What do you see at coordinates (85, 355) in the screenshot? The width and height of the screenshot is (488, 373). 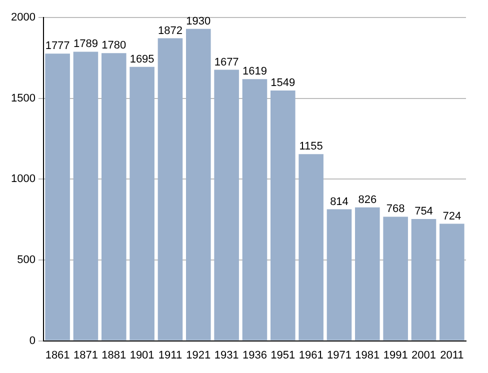 I see `x-tick-label: 1871` at bounding box center [85, 355].